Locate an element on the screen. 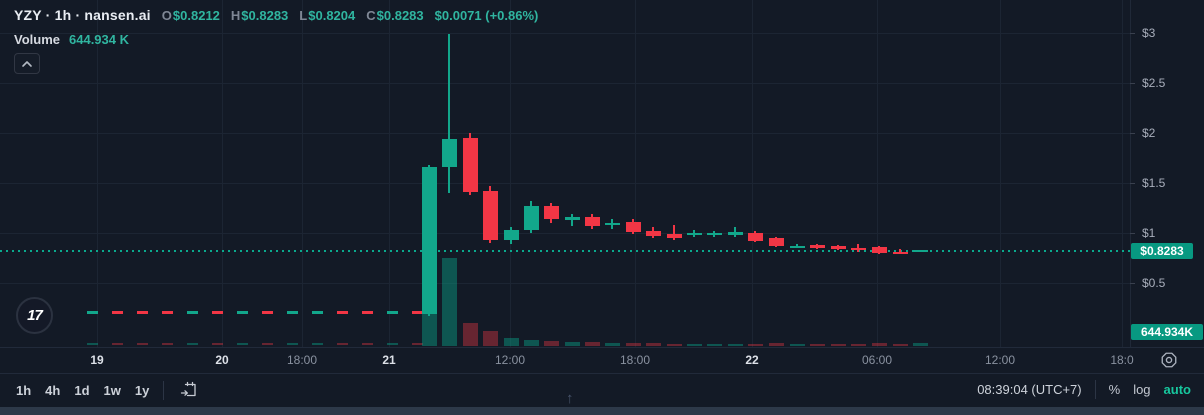 This screenshot has width=1204, height=415. toolbar-divider is located at coordinates (164, 390).